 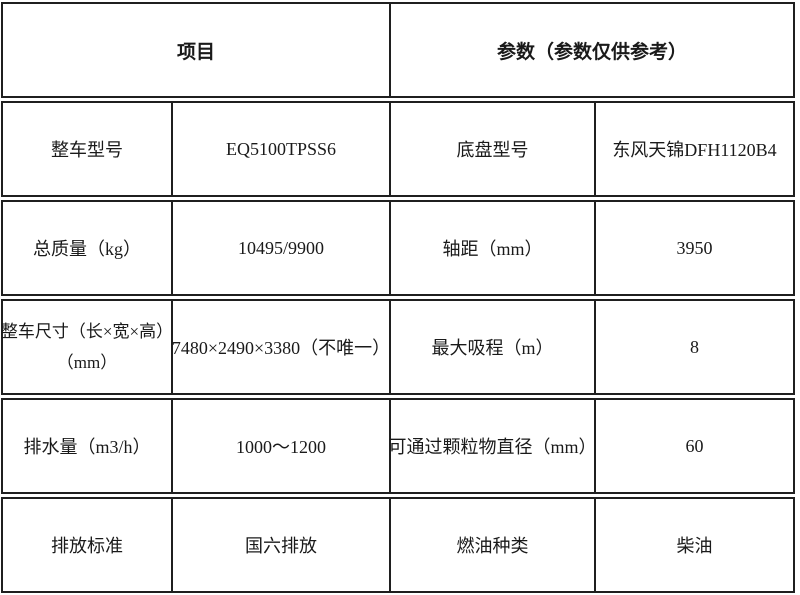 I want to click on row-value-cell: 3950, so click(x=693, y=248).